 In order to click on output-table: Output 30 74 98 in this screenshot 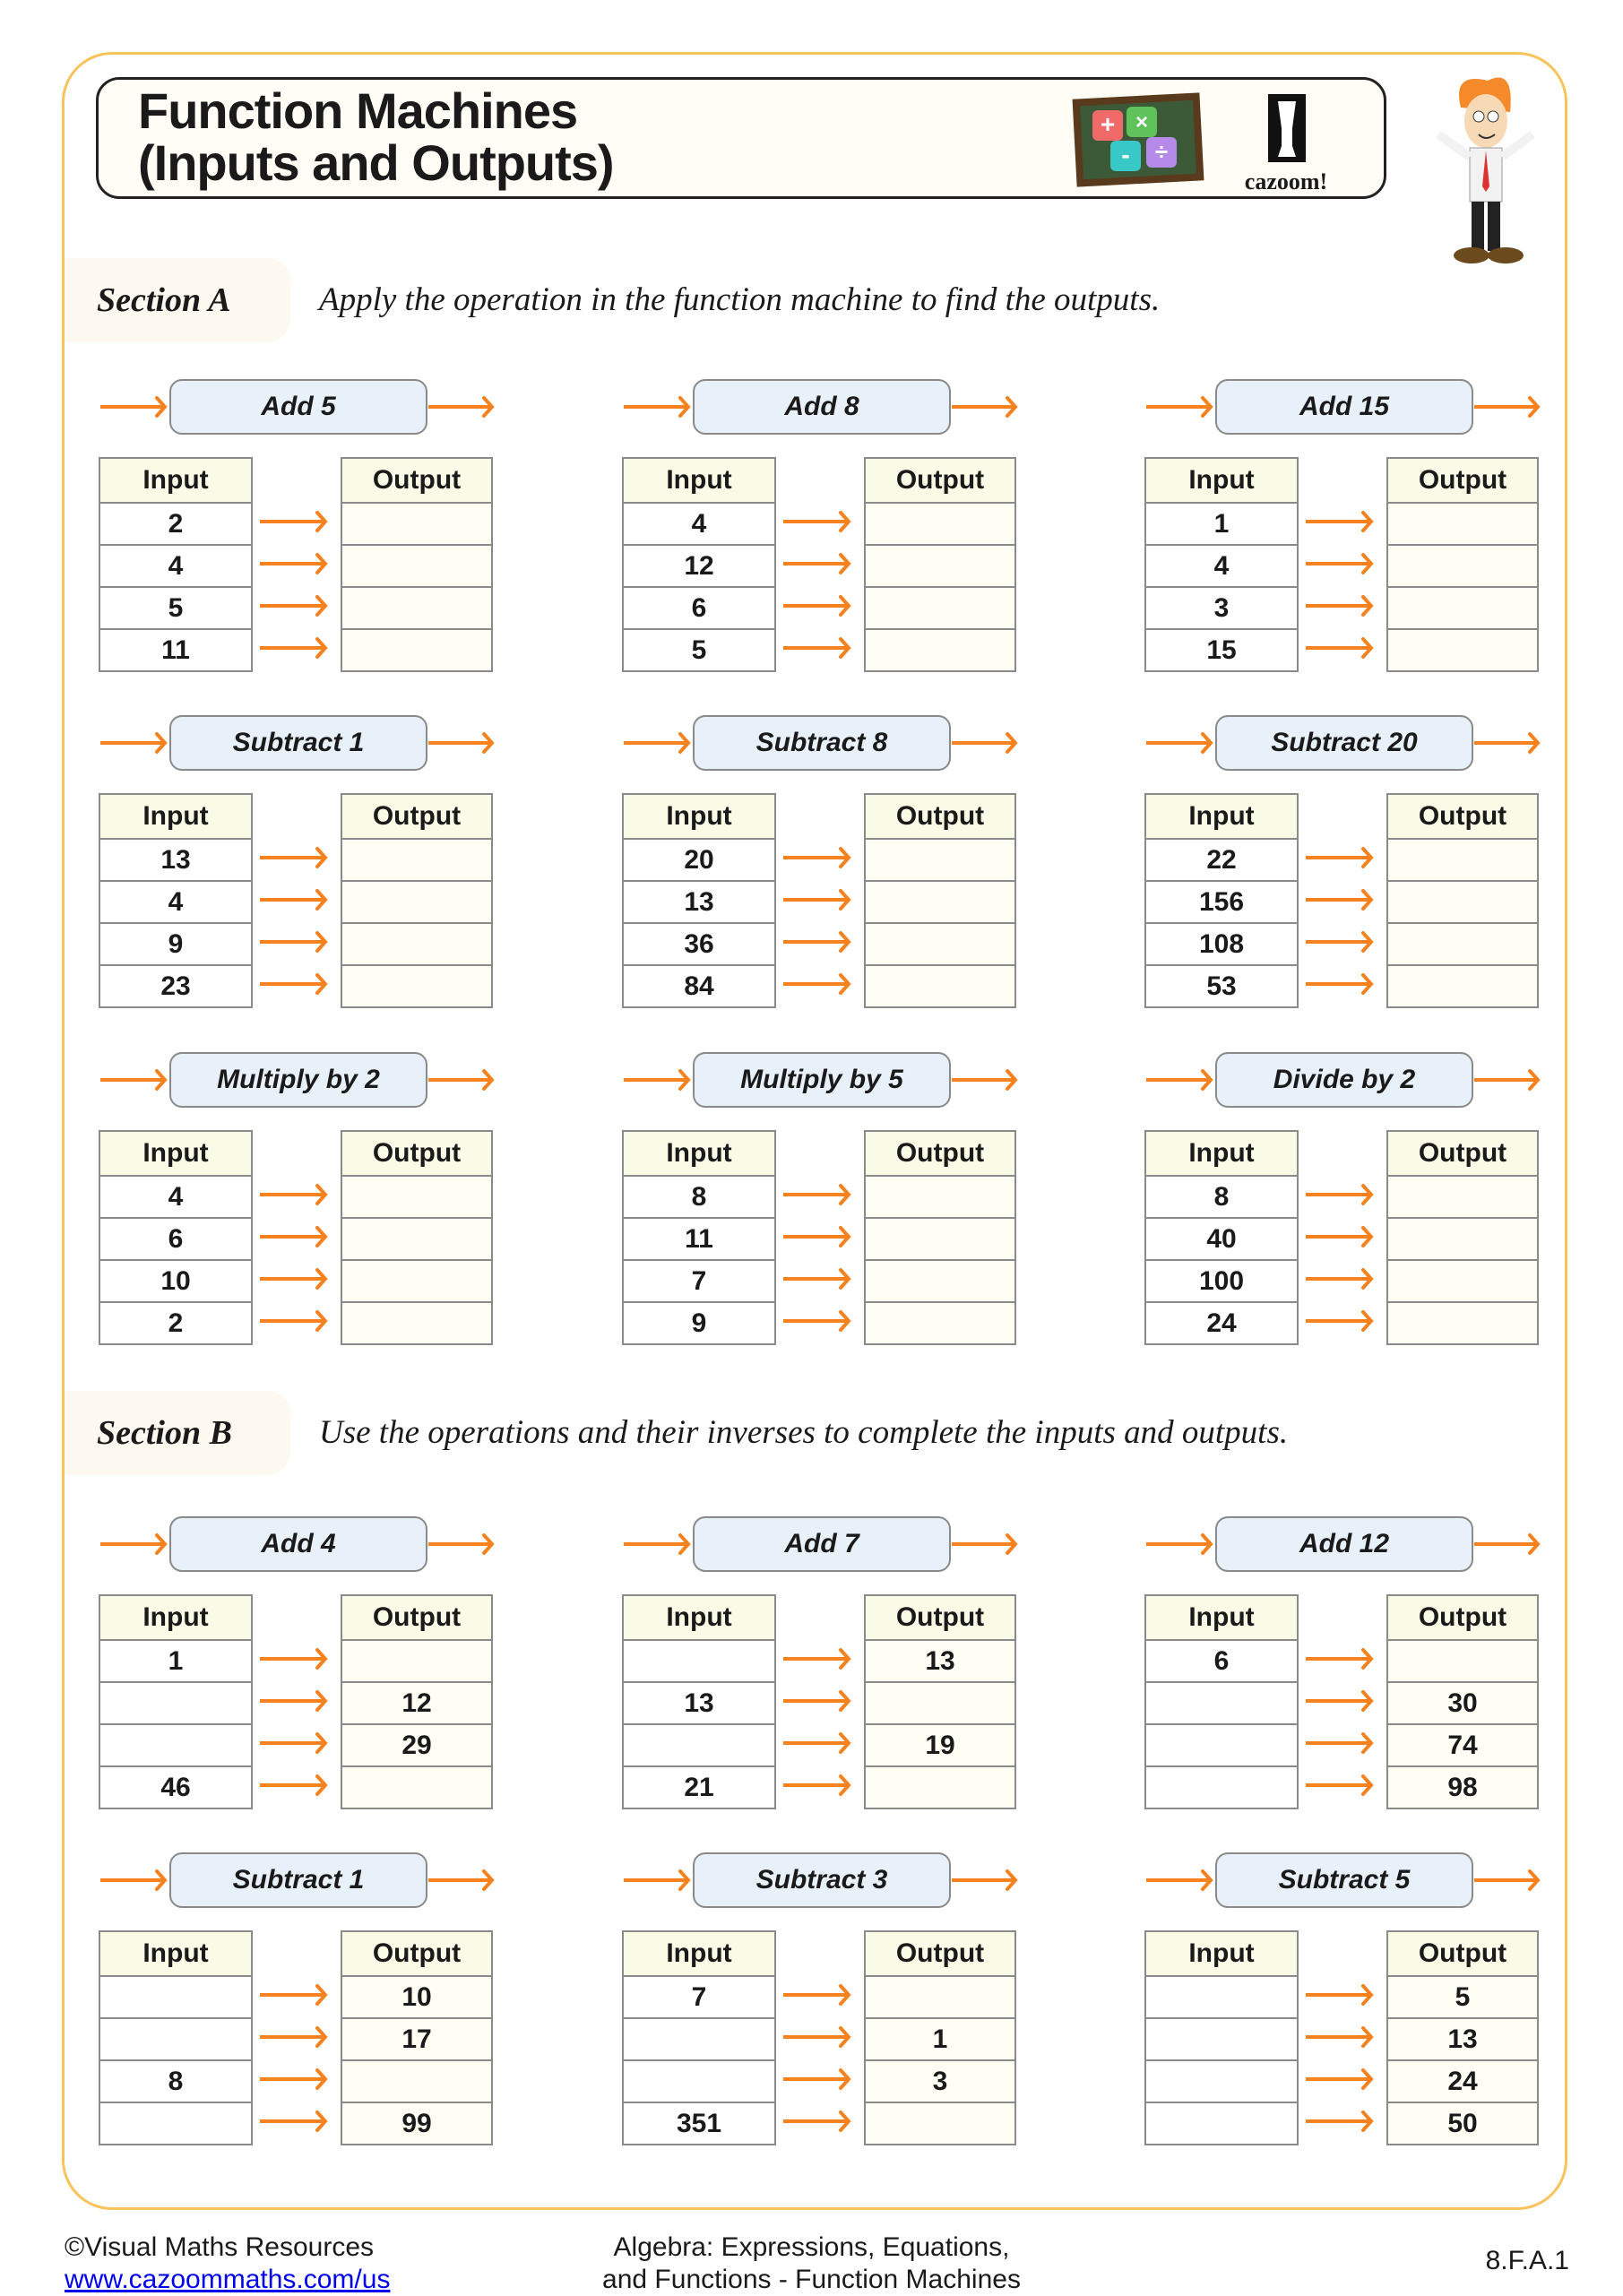, I will do `click(1462, 1702)`.